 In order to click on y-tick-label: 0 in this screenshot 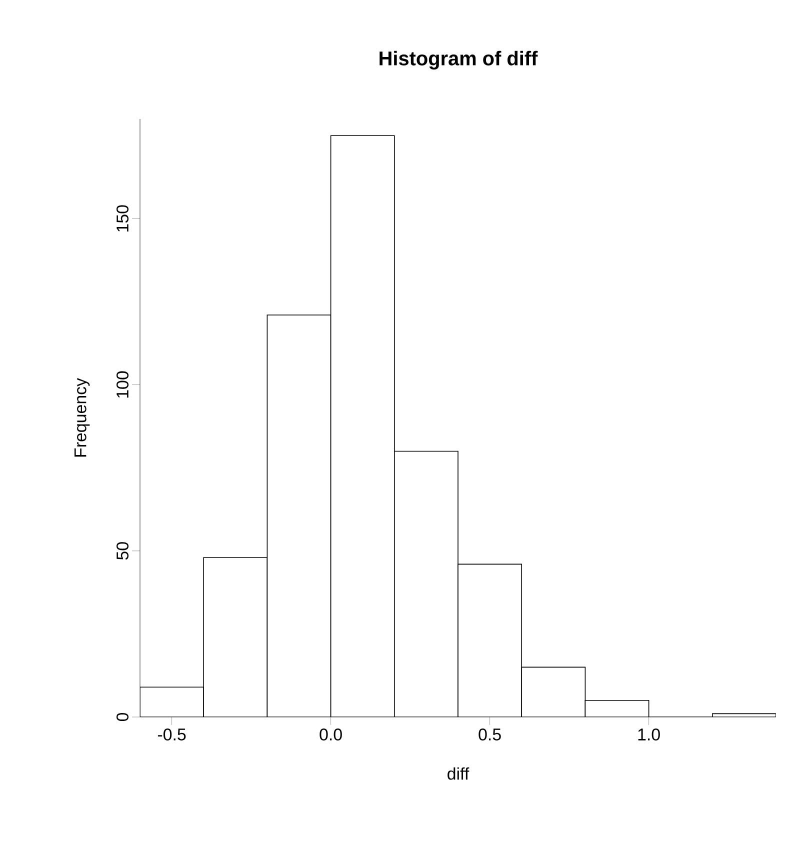, I will do `click(122, 717)`.